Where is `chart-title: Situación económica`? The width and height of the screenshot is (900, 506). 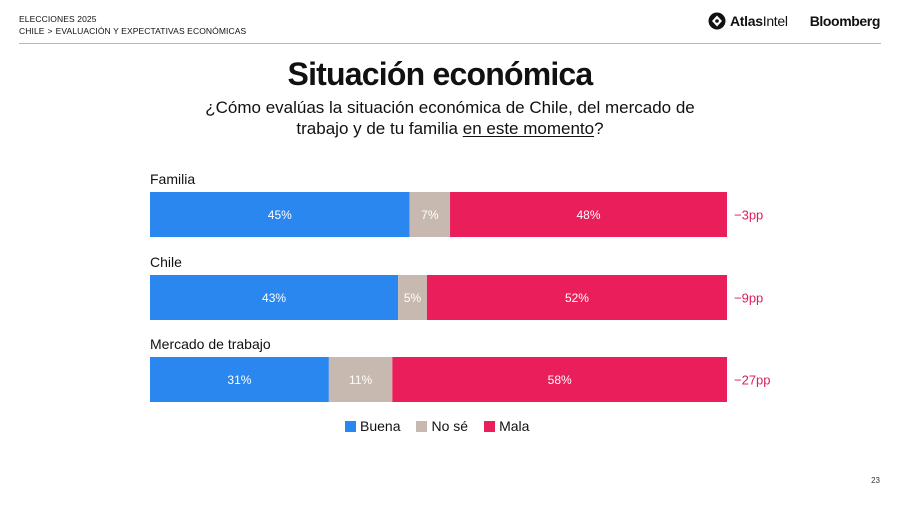 chart-title: Situación económica is located at coordinates (440, 74).